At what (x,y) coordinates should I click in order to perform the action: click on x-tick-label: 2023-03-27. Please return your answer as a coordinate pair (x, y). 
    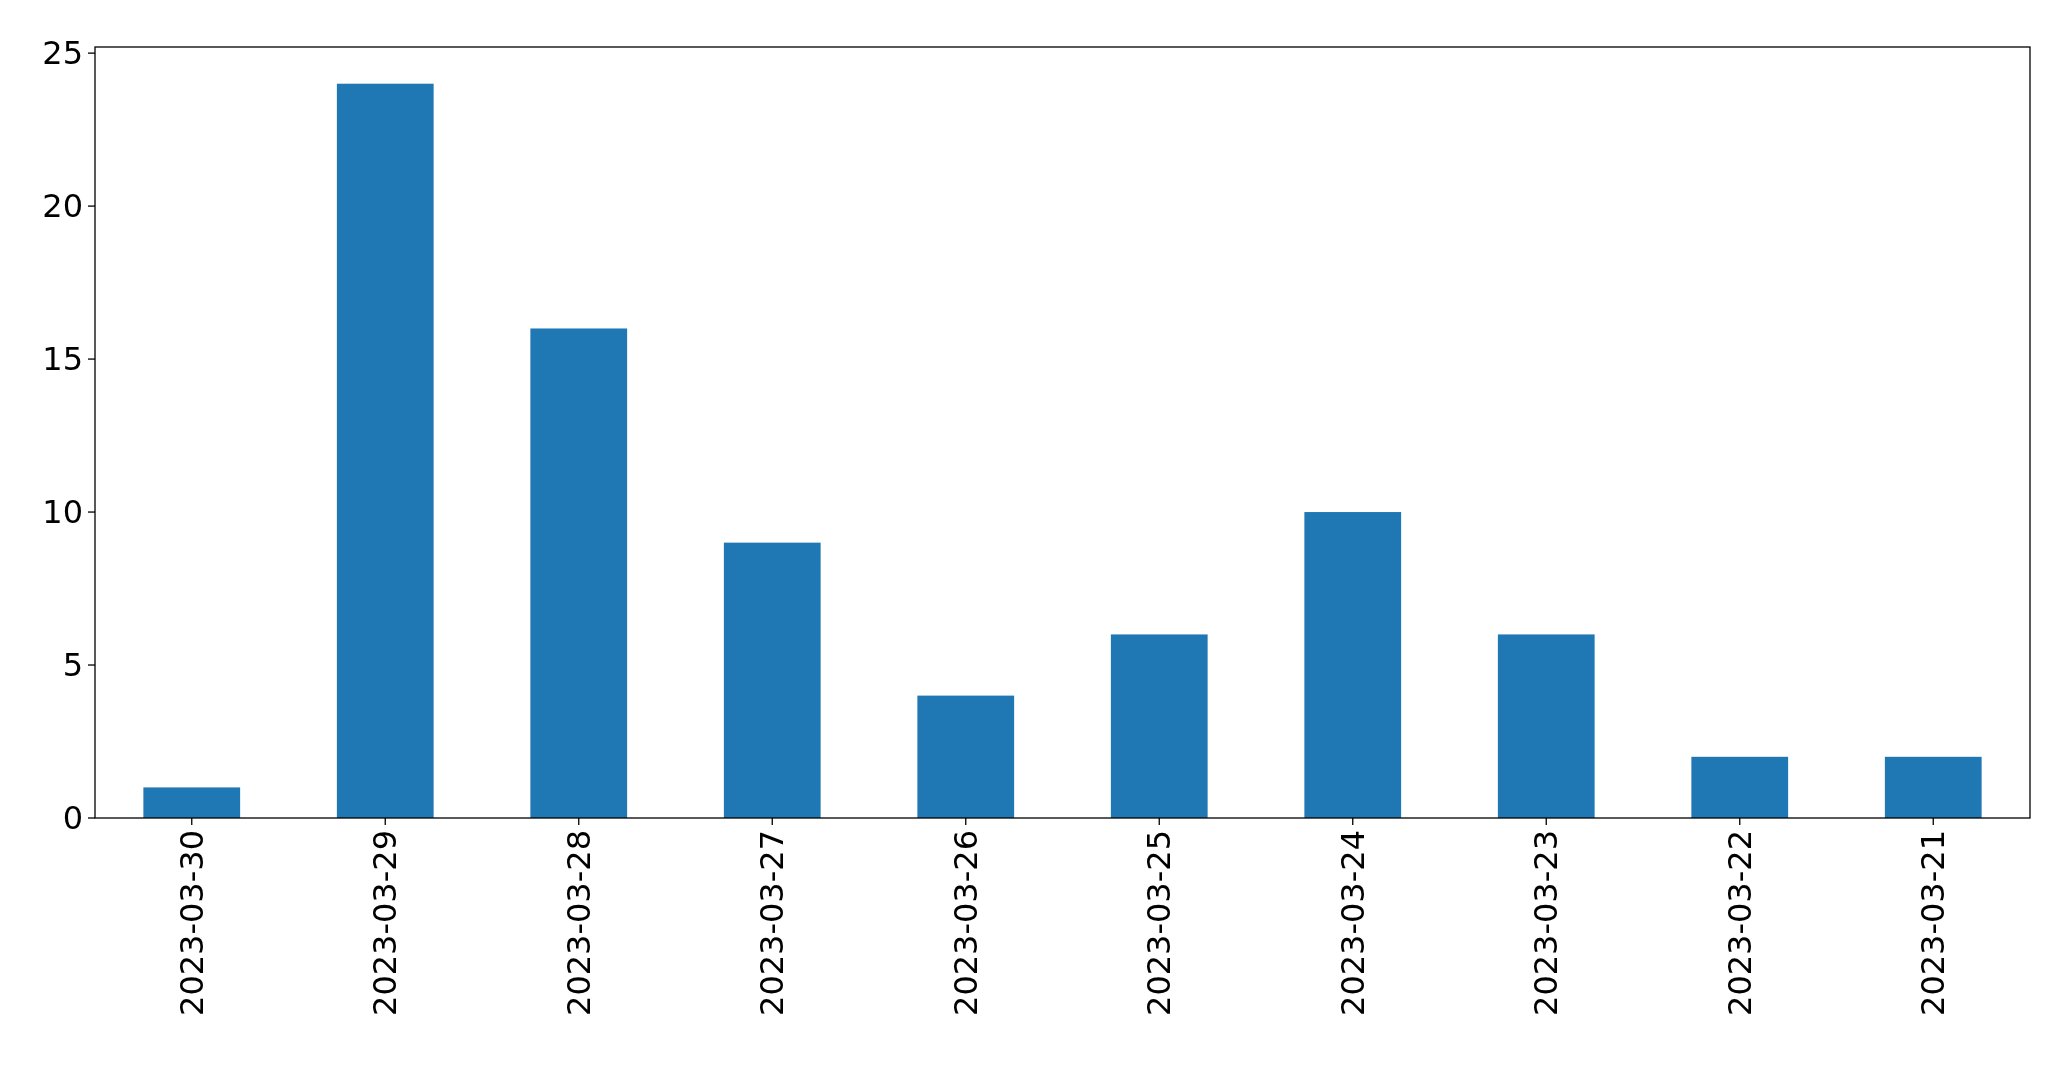
    Looking at the image, I should click on (772, 923).